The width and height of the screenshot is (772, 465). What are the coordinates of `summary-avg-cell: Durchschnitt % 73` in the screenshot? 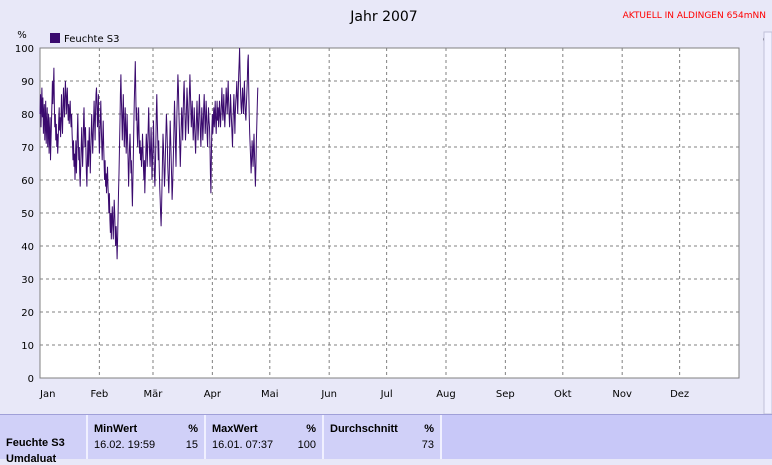 It's located at (383, 437).